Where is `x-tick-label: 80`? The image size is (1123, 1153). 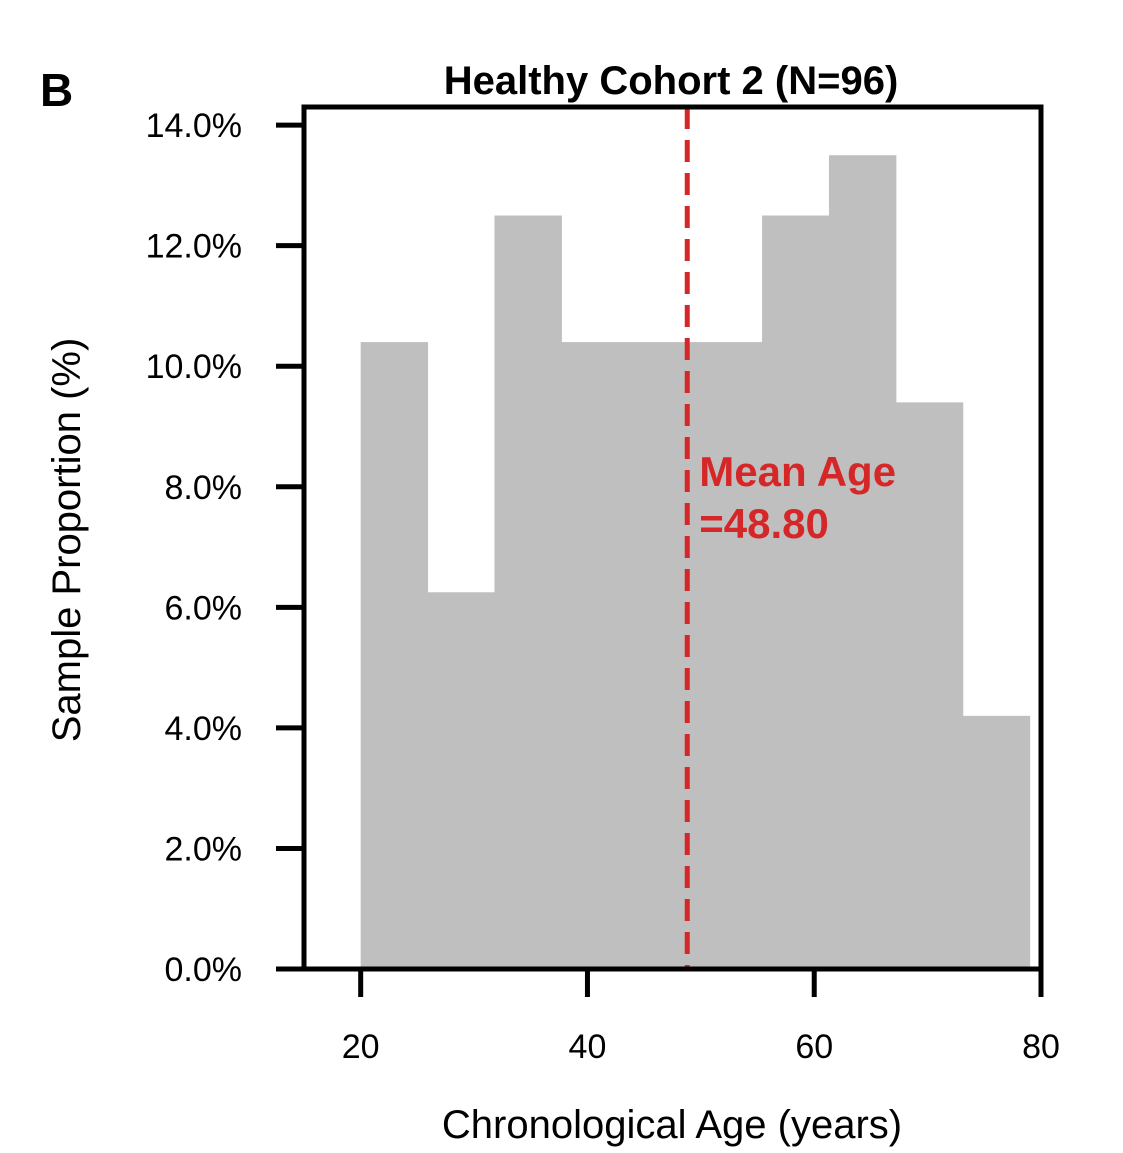 x-tick-label: 80 is located at coordinates (1041, 1047).